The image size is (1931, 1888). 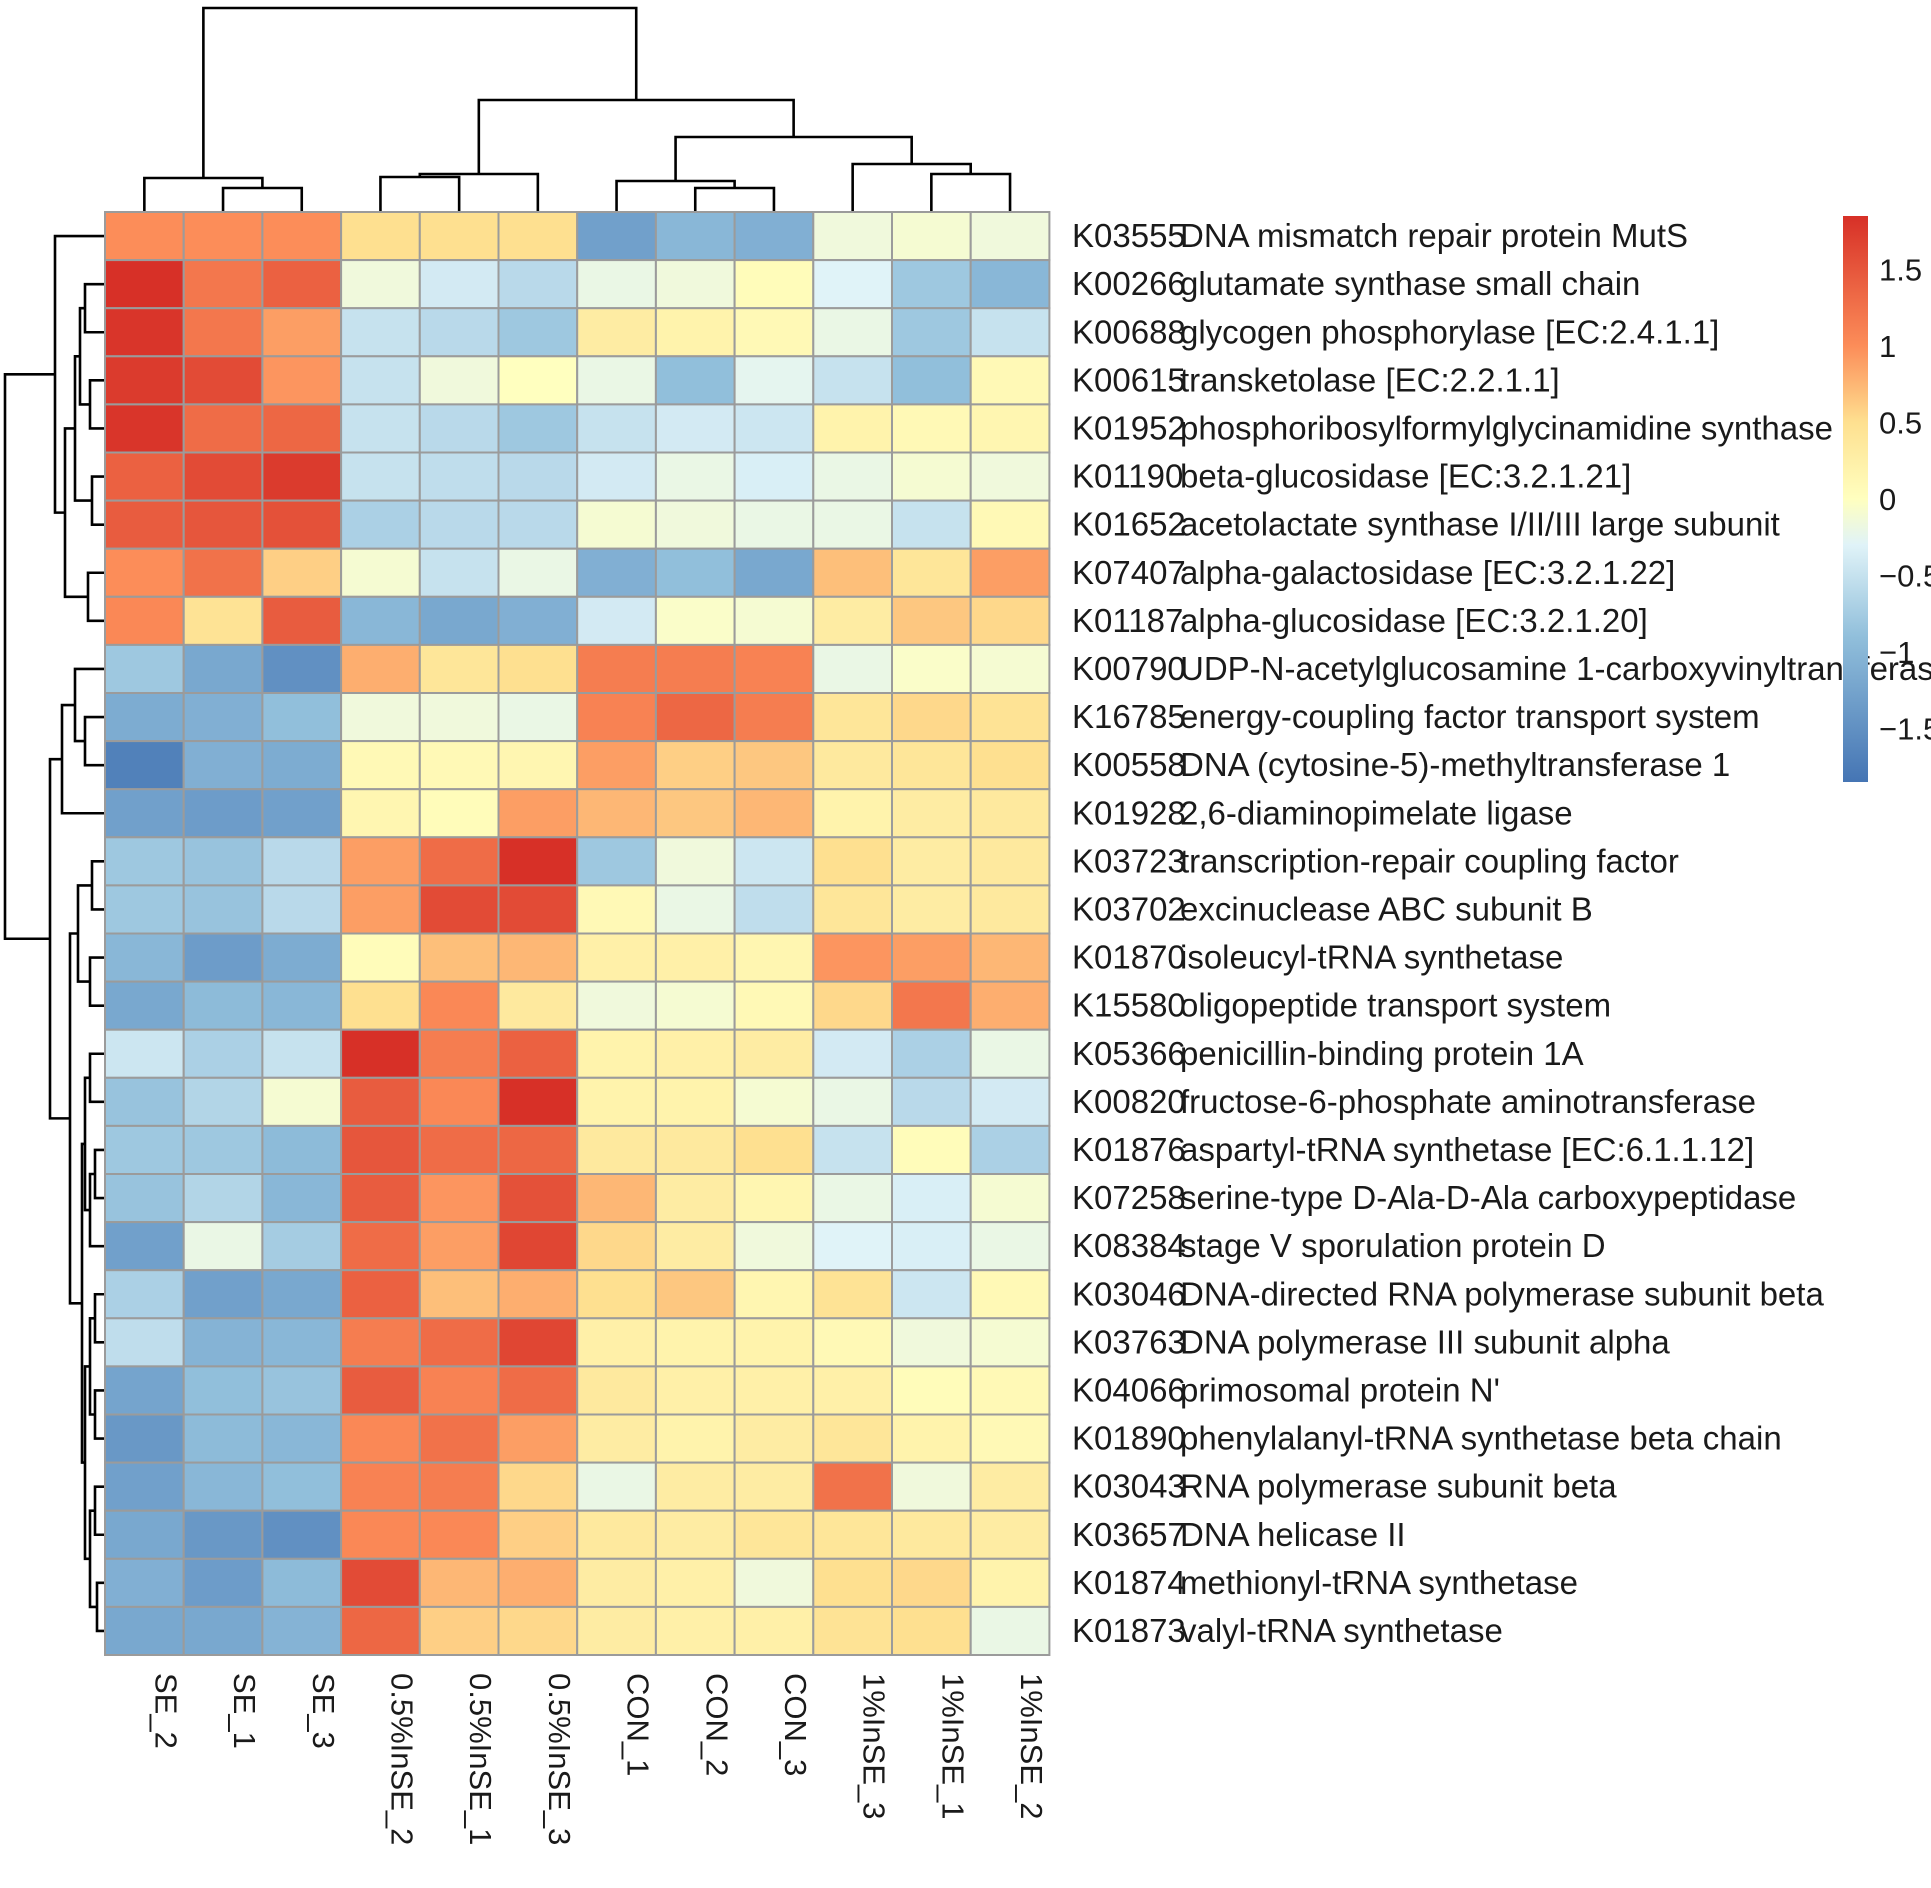 What do you see at coordinates (54, 933) in the screenshot?
I see `row-dendrogram` at bounding box center [54, 933].